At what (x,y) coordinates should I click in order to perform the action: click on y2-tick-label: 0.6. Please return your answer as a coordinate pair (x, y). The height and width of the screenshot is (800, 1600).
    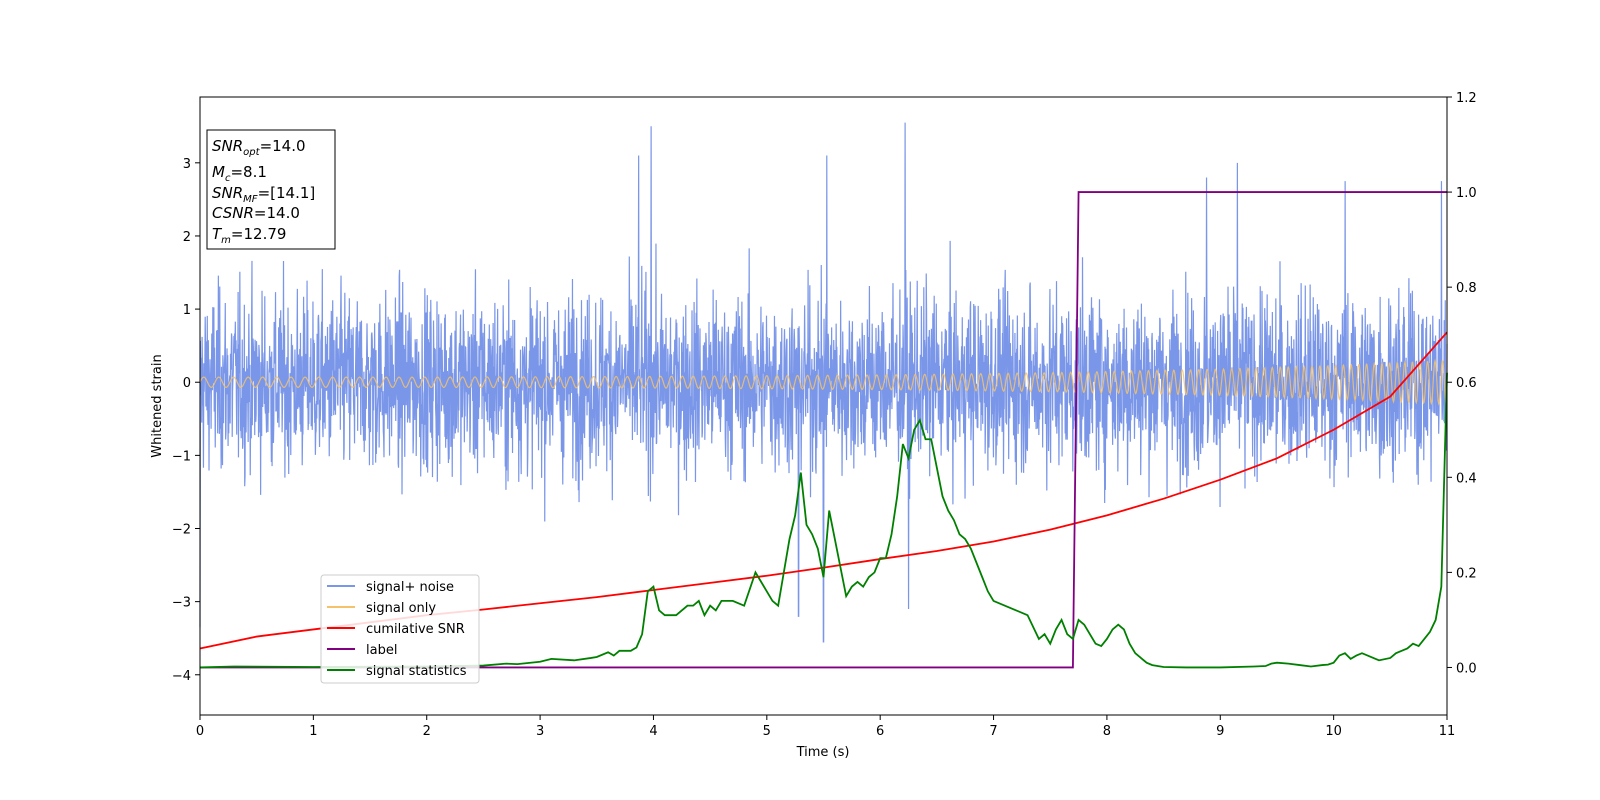
    Looking at the image, I should click on (1466, 383).